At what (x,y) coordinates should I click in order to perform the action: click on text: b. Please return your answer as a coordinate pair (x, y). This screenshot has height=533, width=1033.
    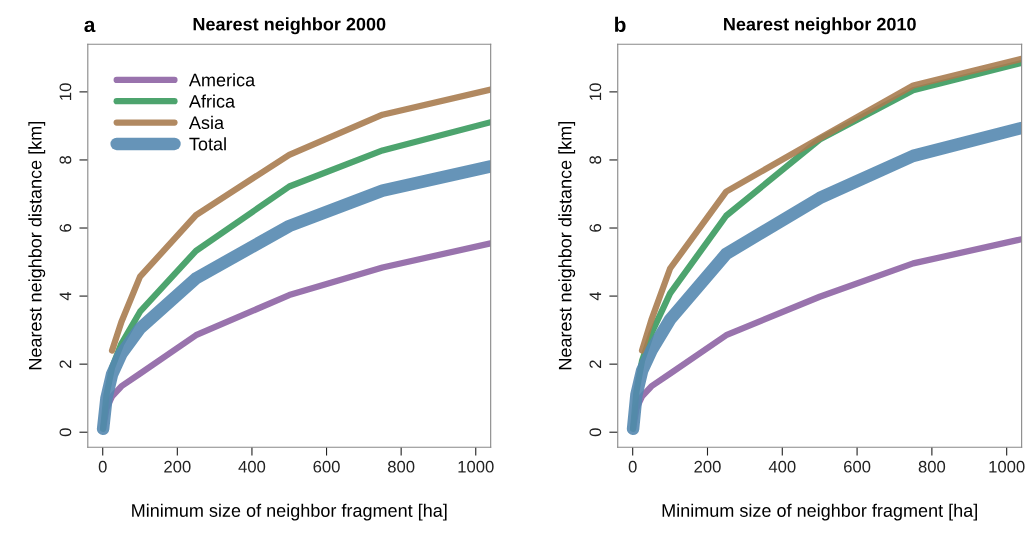
    Looking at the image, I should click on (620, 24).